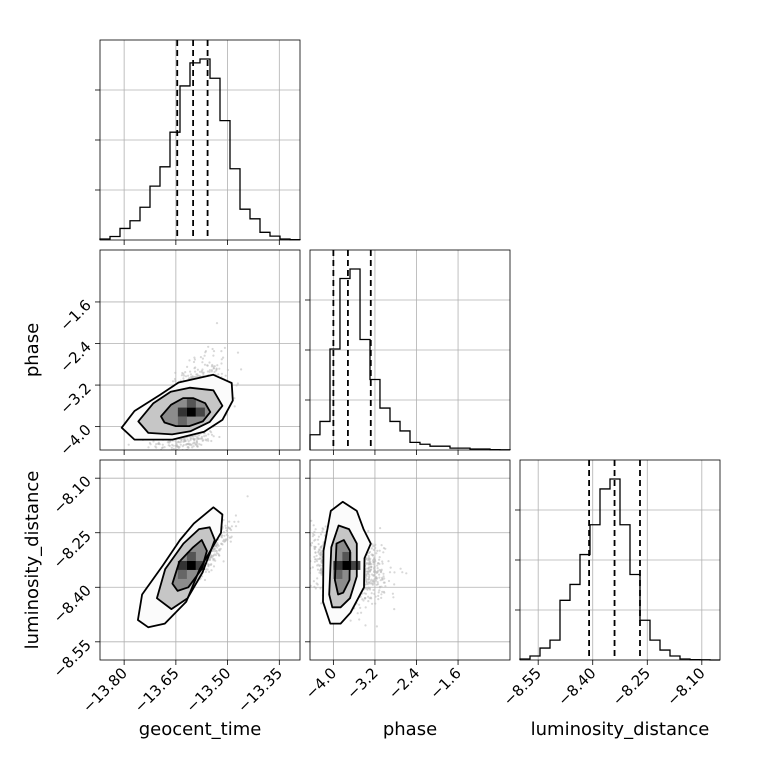 Image resolution: width=760 pixels, height=760 pixels. What do you see at coordinates (362, 683) in the screenshot?
I see `x-tick-label: −3.2` at bounding box center [362, 683].